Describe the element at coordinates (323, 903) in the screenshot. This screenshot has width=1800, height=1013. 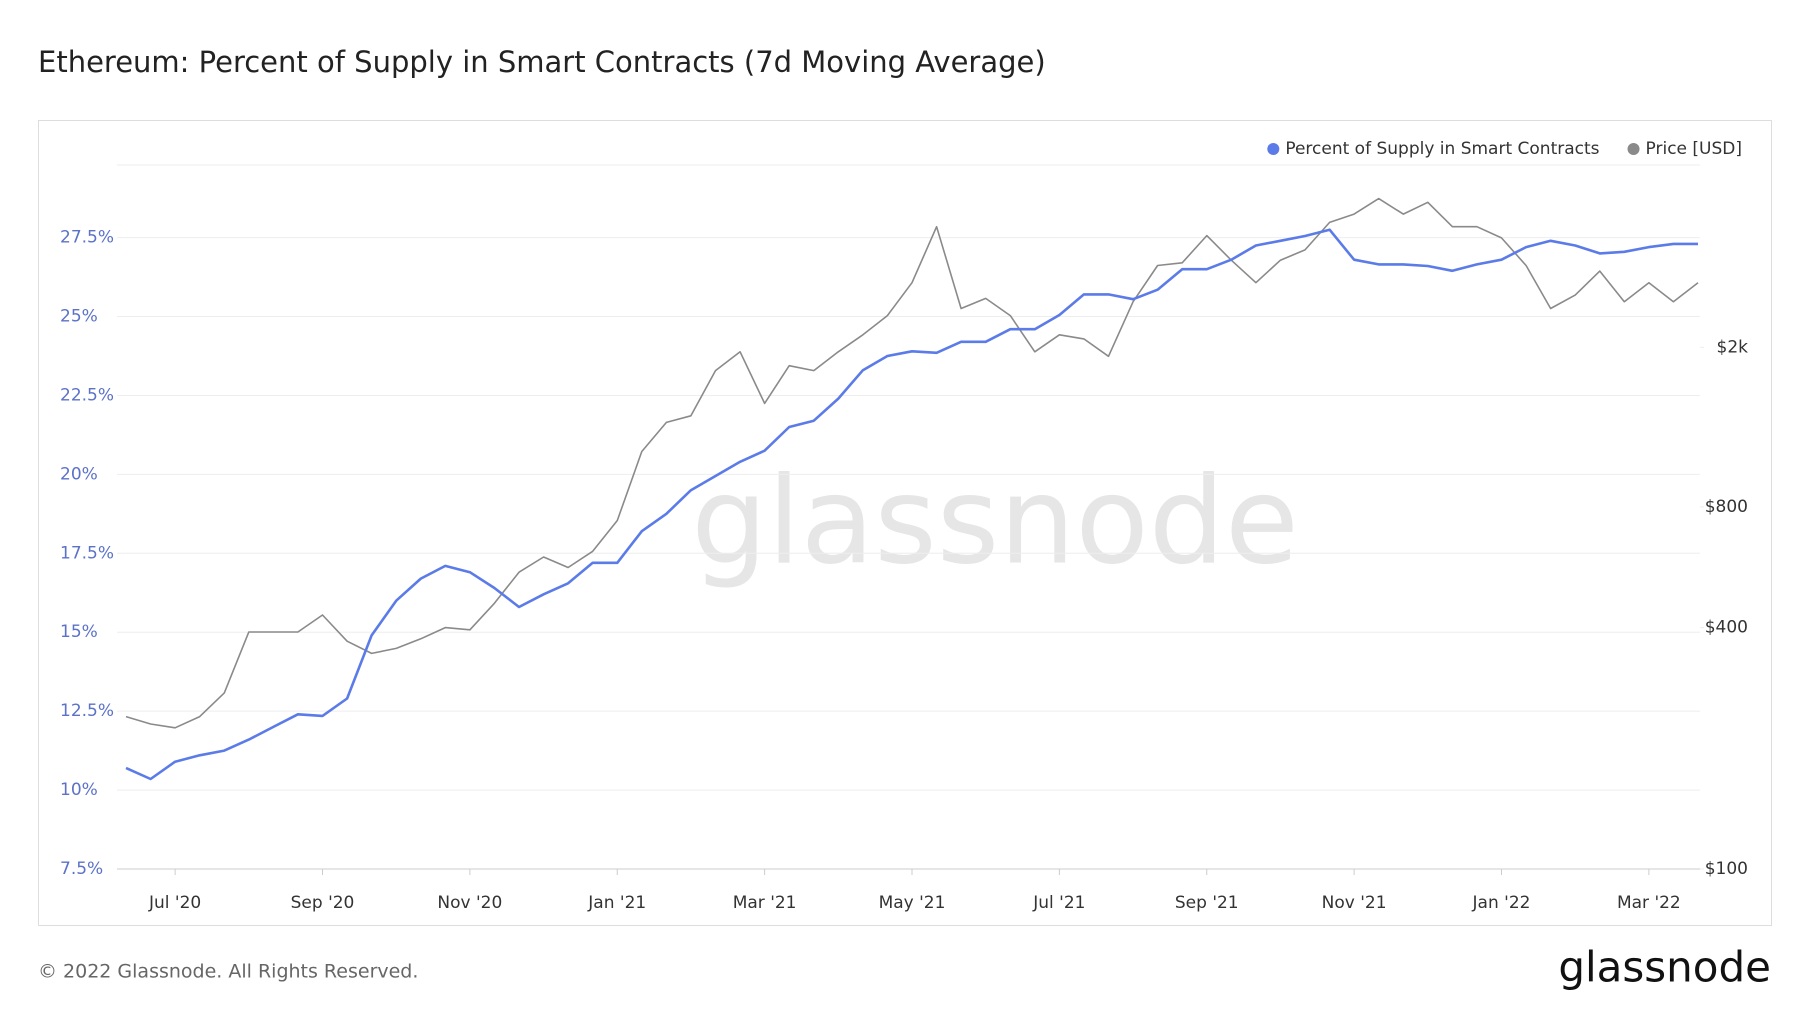
I see `x-tick-label: Sep '20` at that location.